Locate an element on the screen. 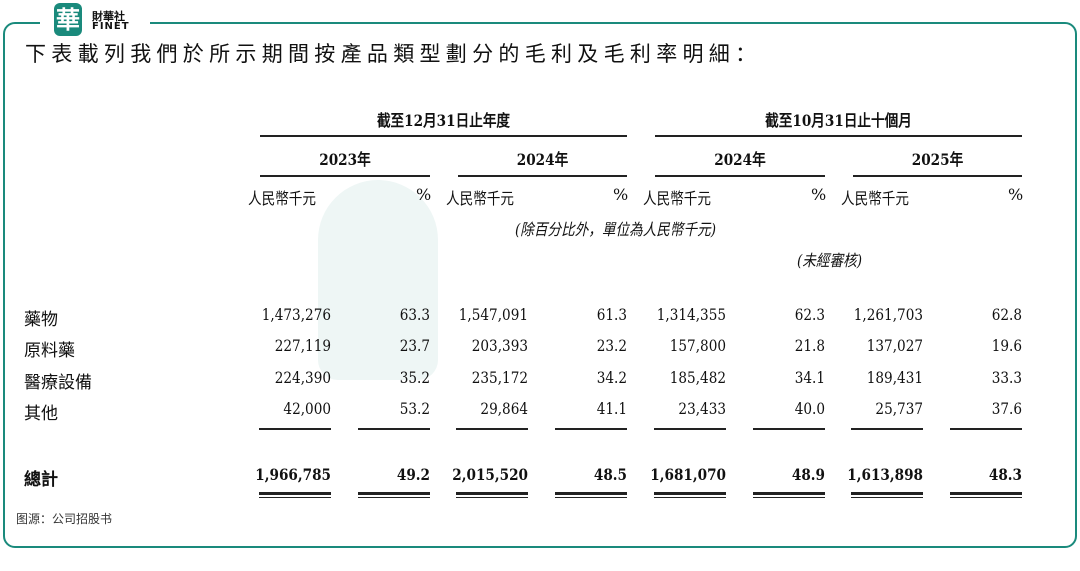 The image size is (1080, 571). finet-logo: 華 is located at coordinates (68, 19).